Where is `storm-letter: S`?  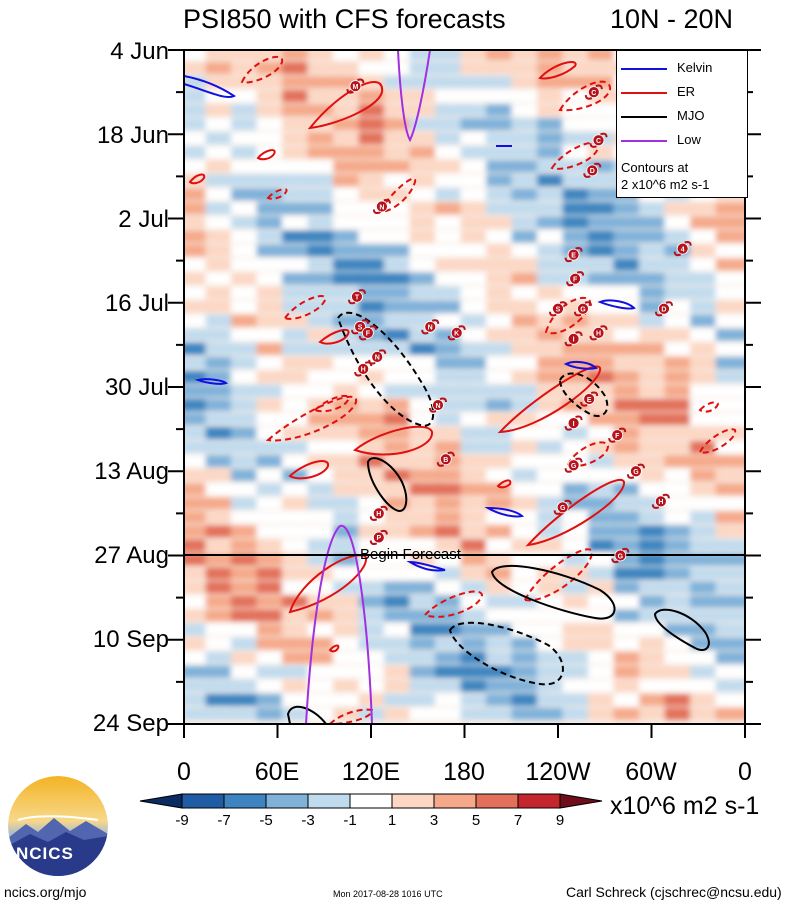
storm-letter: S is located at coordinates (360, 328).